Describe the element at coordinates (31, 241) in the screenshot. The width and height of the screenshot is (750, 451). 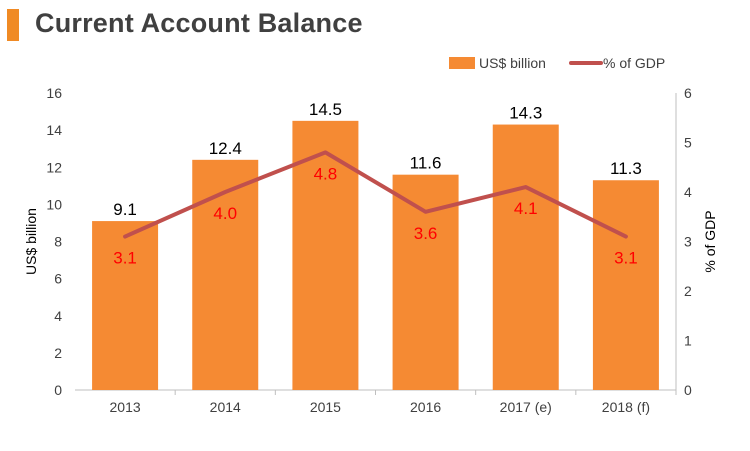
I see `y-axis-title: US$ billion` at that location.